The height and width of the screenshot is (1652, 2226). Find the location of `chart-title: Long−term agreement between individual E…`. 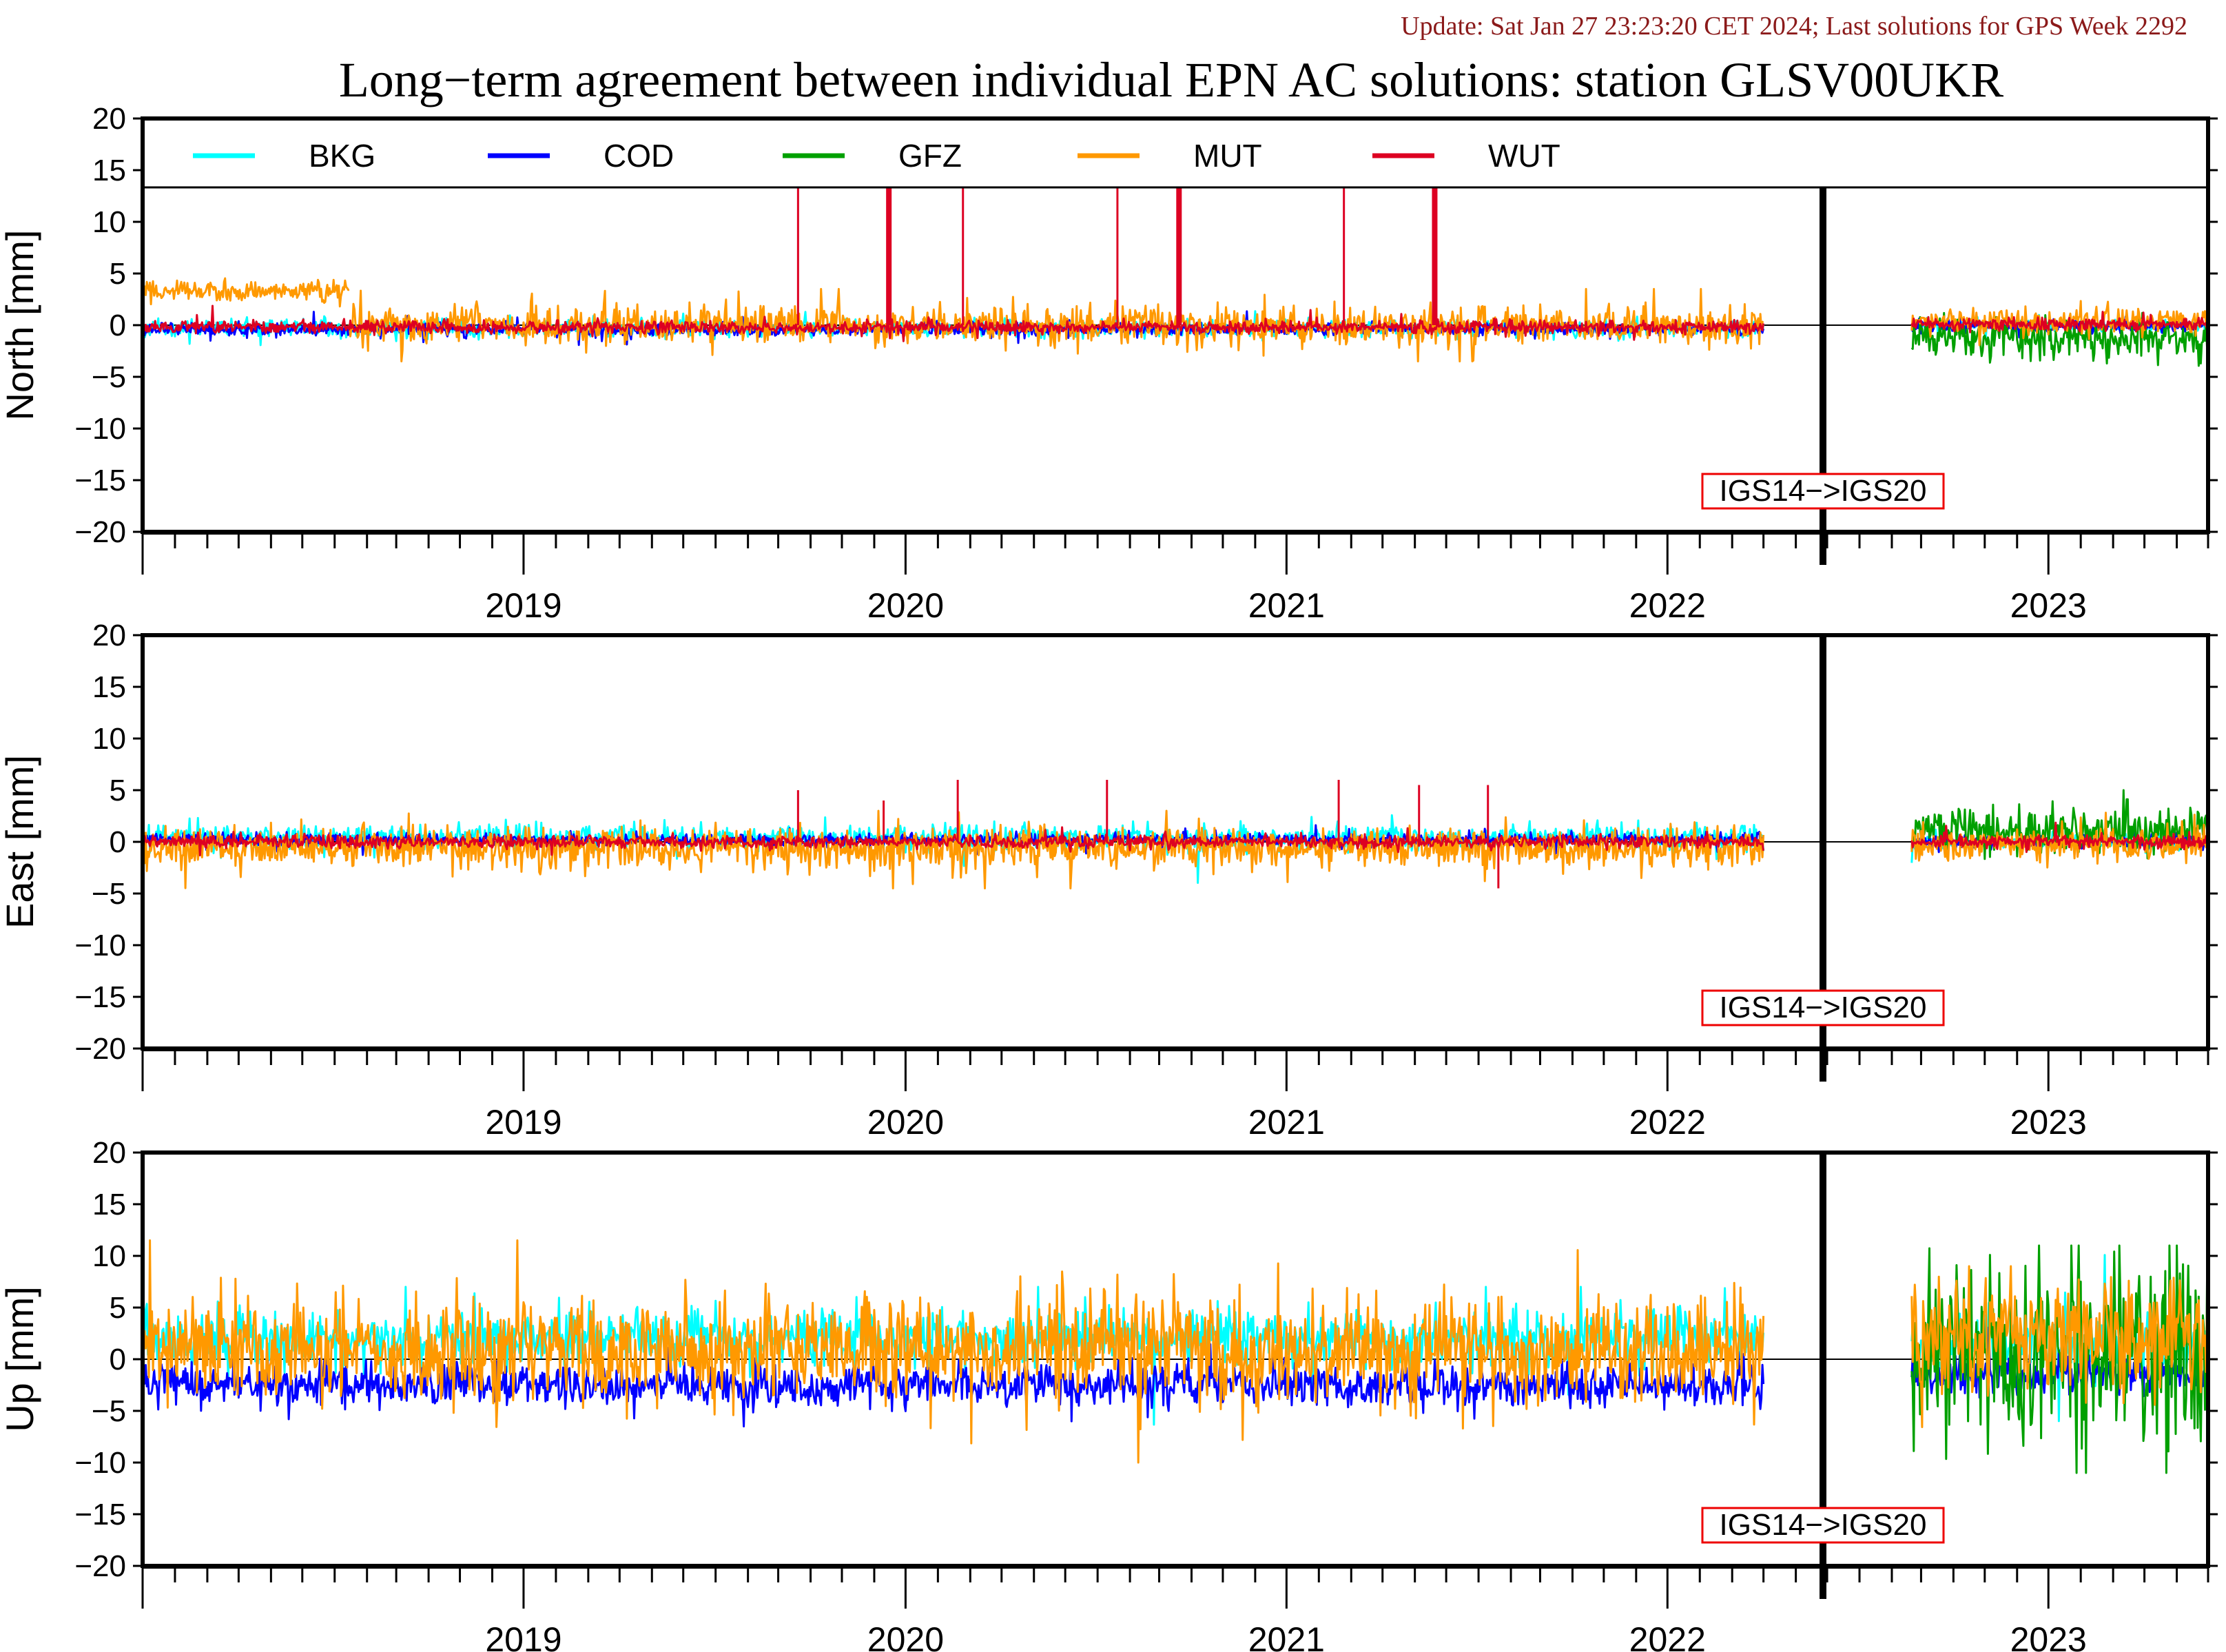

chart-title: Long−term agreement between individual E… is located at coordinates (1171, 79).